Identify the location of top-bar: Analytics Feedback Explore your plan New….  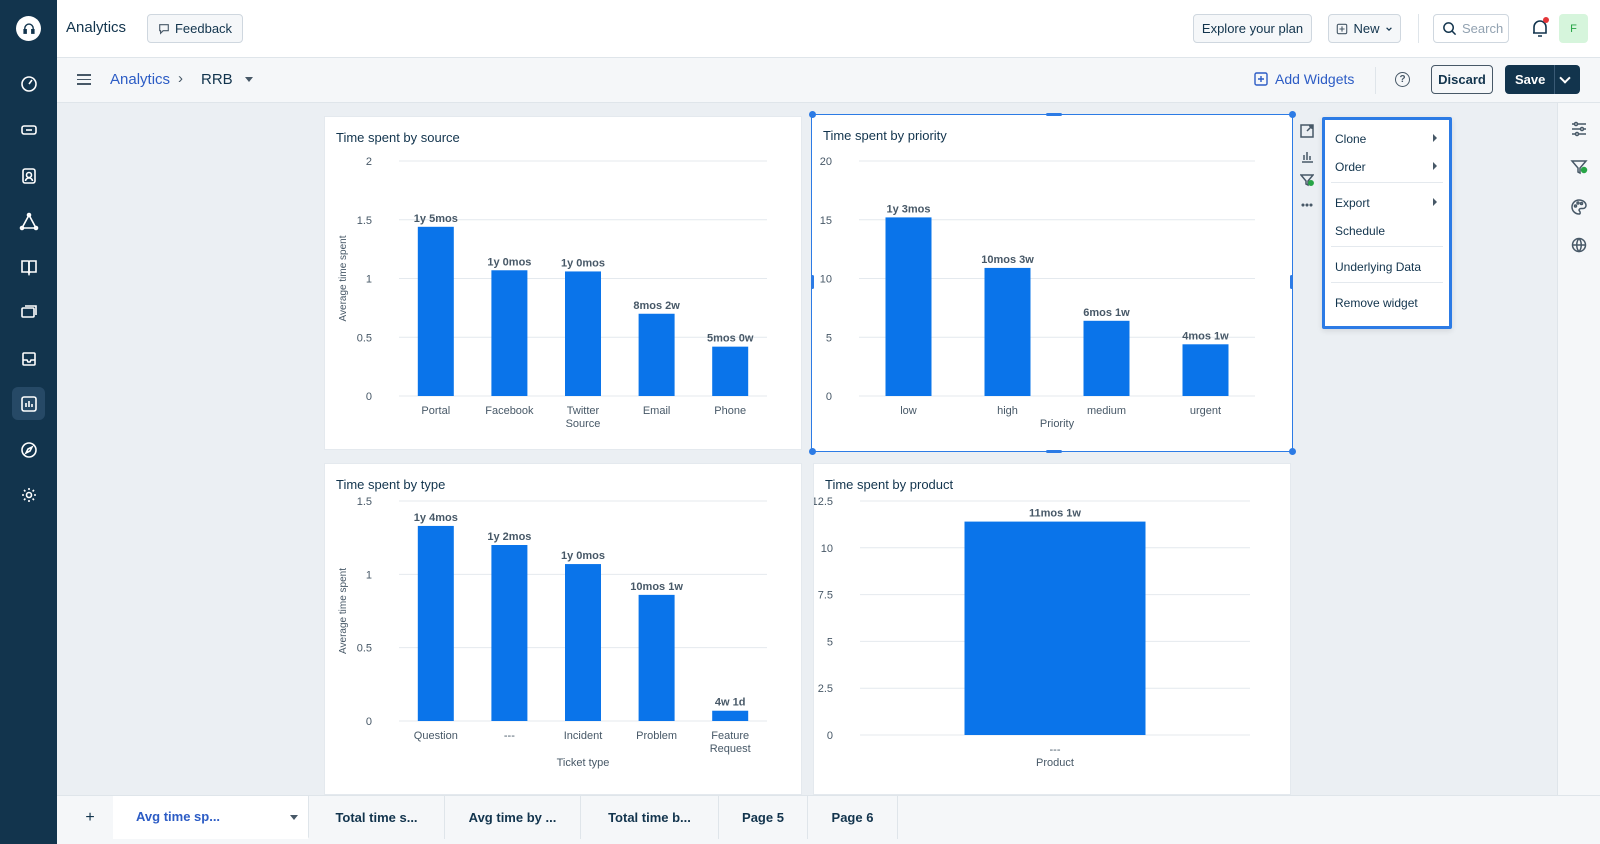
(828, 29).